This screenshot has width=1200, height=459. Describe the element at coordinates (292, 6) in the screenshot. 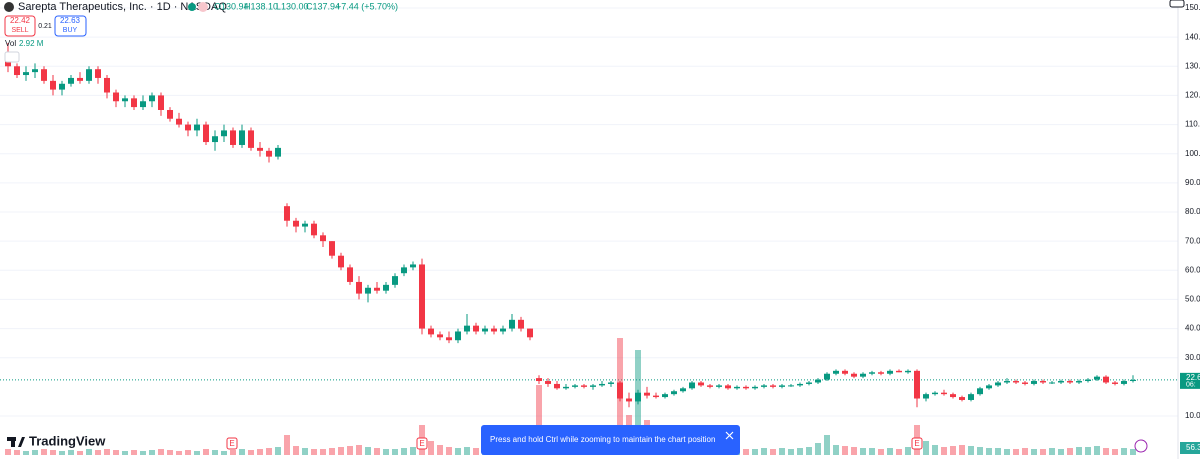

I see `ohlc-low: L130.00` at that location.